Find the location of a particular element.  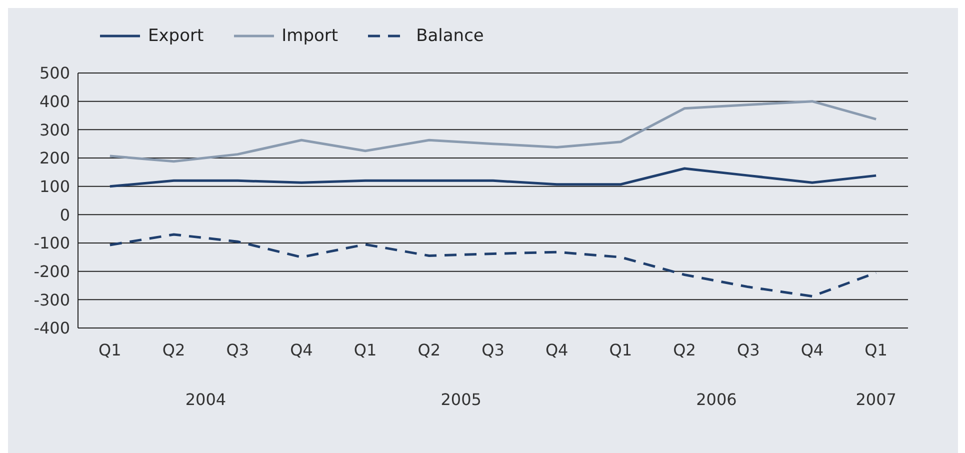

y-tick-label: 100 is located at coordinates (54, 186).